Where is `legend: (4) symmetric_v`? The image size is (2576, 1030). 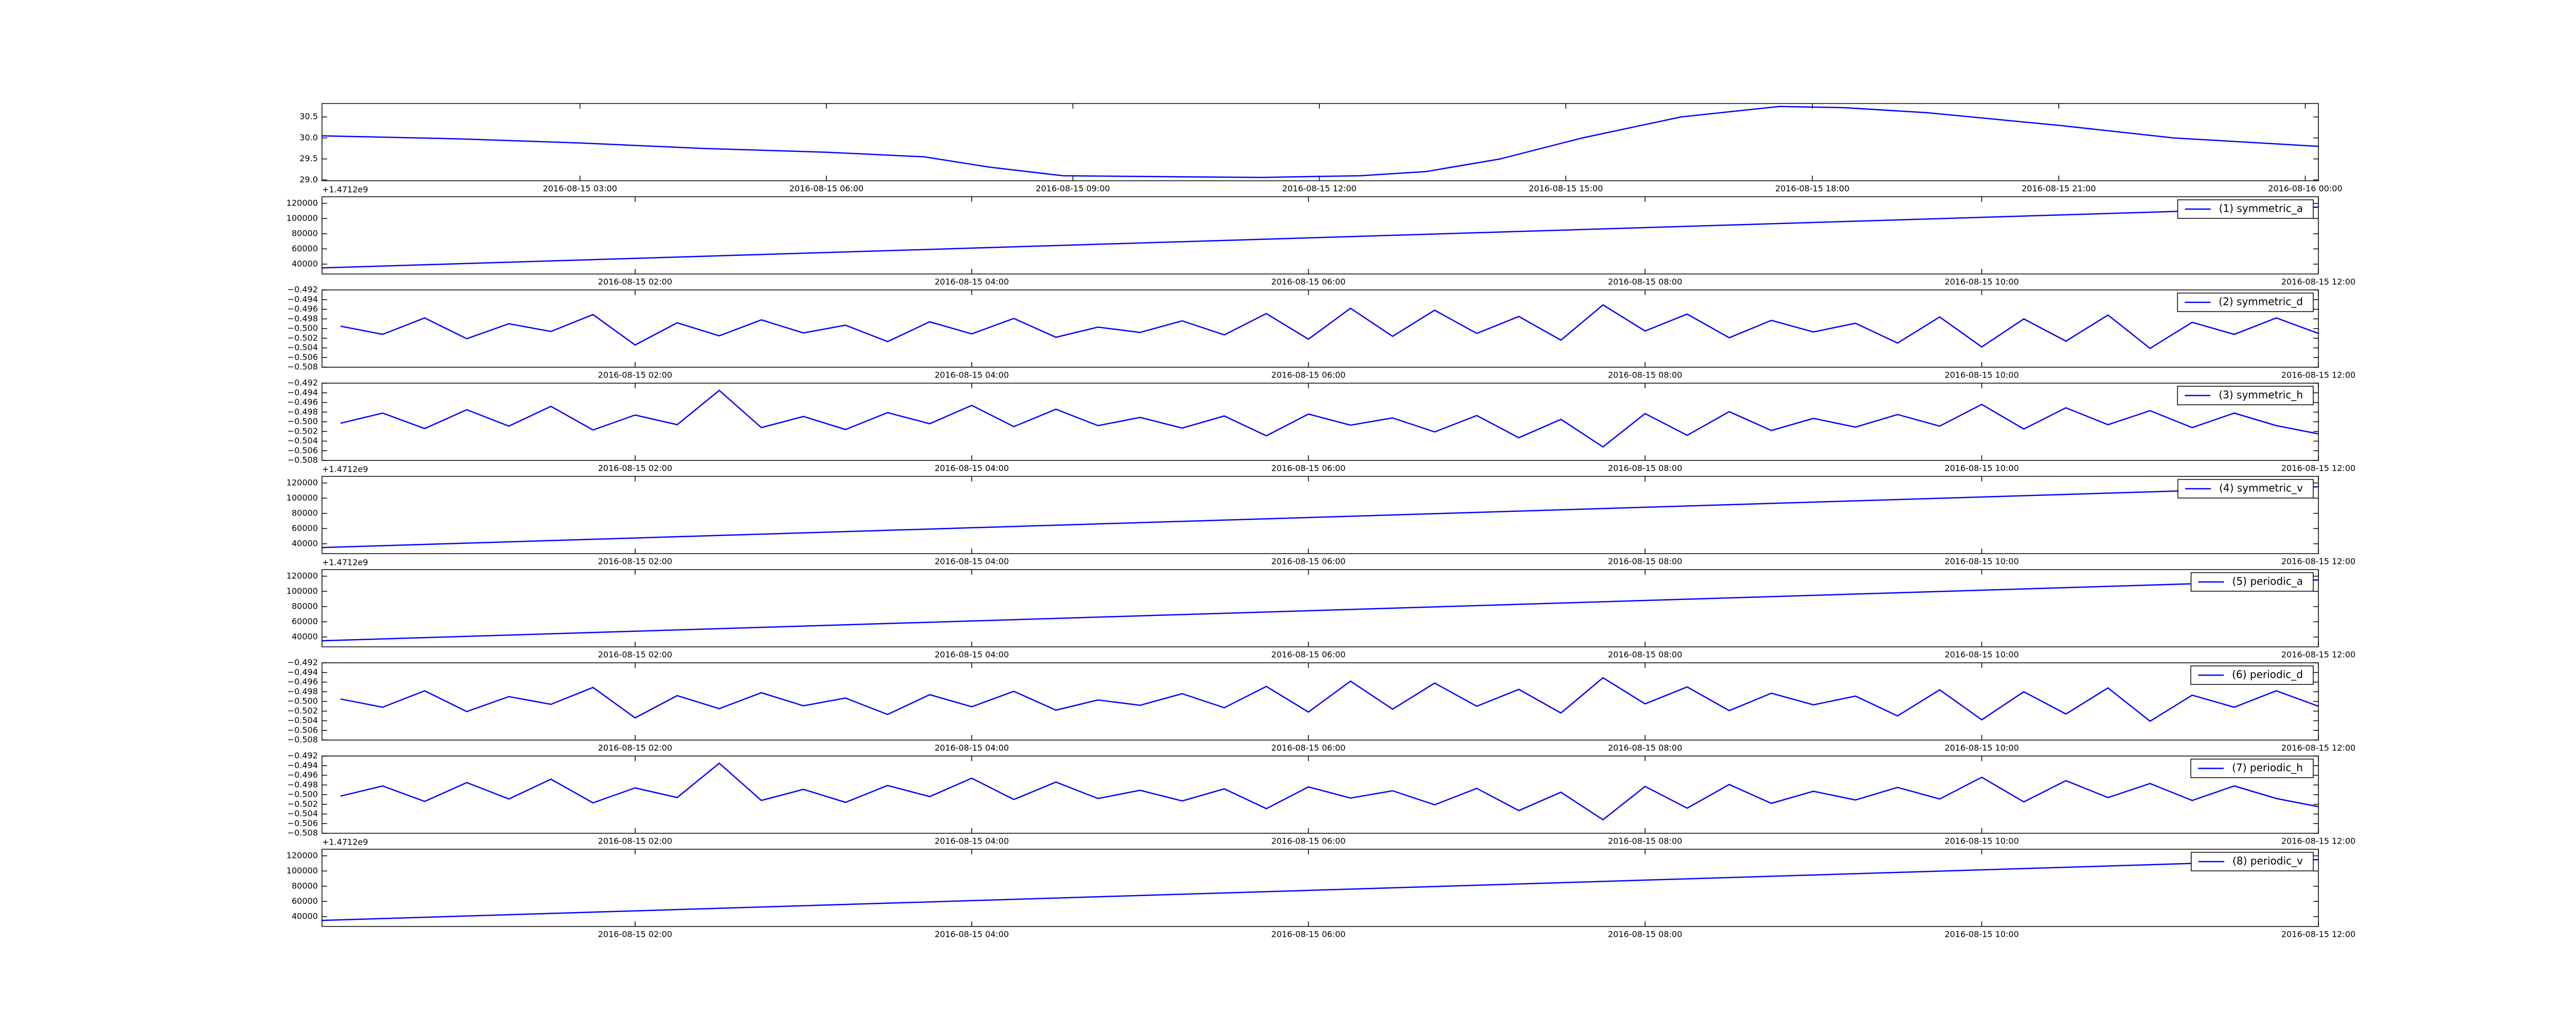 legend: (4) symmetric_v is located at coordinates (2245, 489).